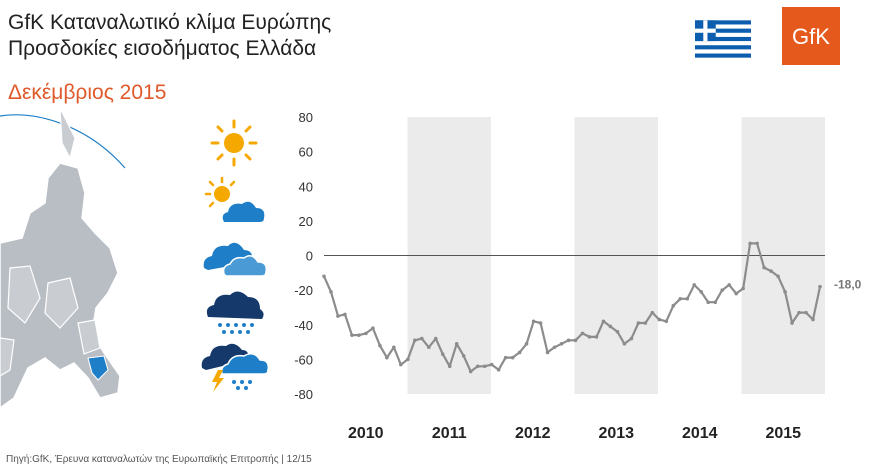  Describe the element at coordinates (63, 258) in the screenshot. I see `europe-map` at that location.